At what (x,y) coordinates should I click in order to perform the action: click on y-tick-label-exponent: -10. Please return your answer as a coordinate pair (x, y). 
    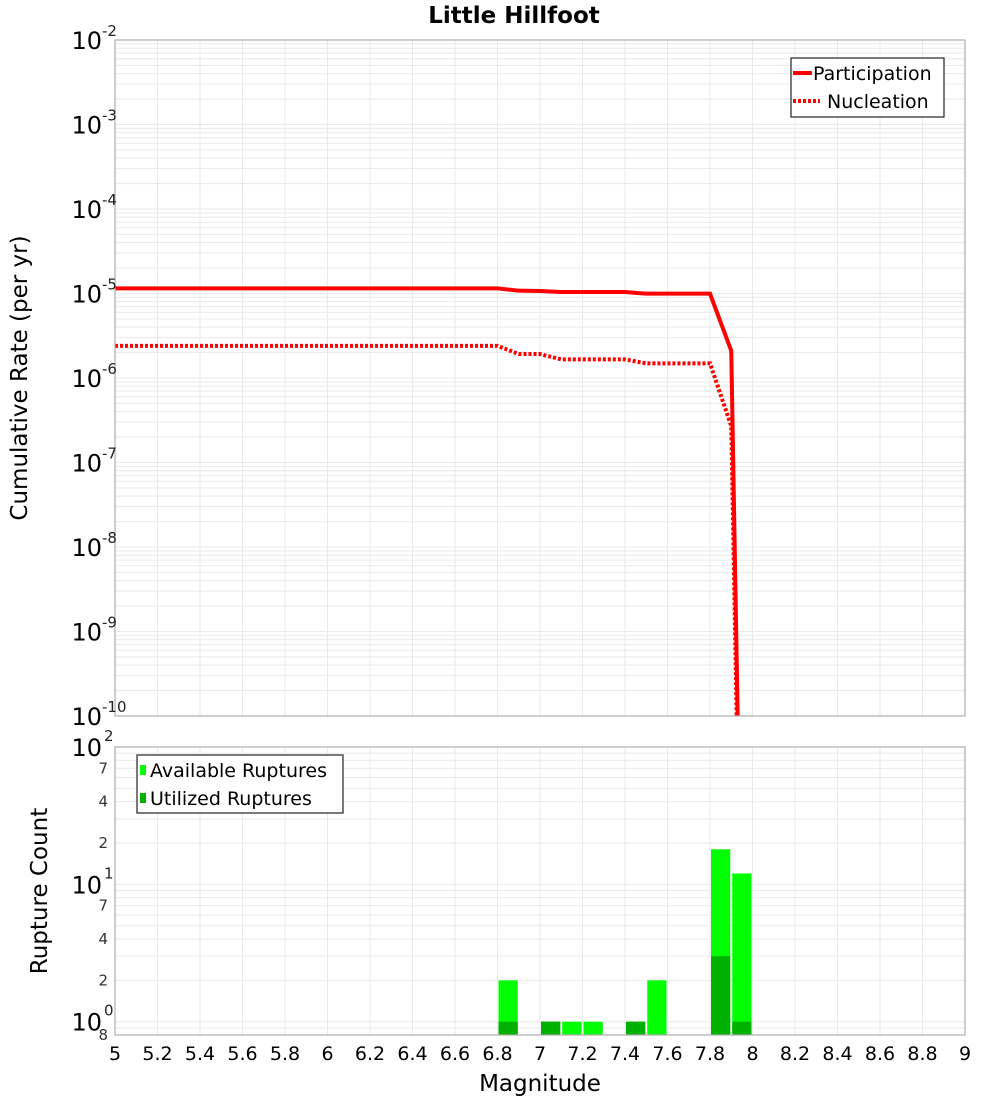
    Looking at the image, I should click on (114, 707).